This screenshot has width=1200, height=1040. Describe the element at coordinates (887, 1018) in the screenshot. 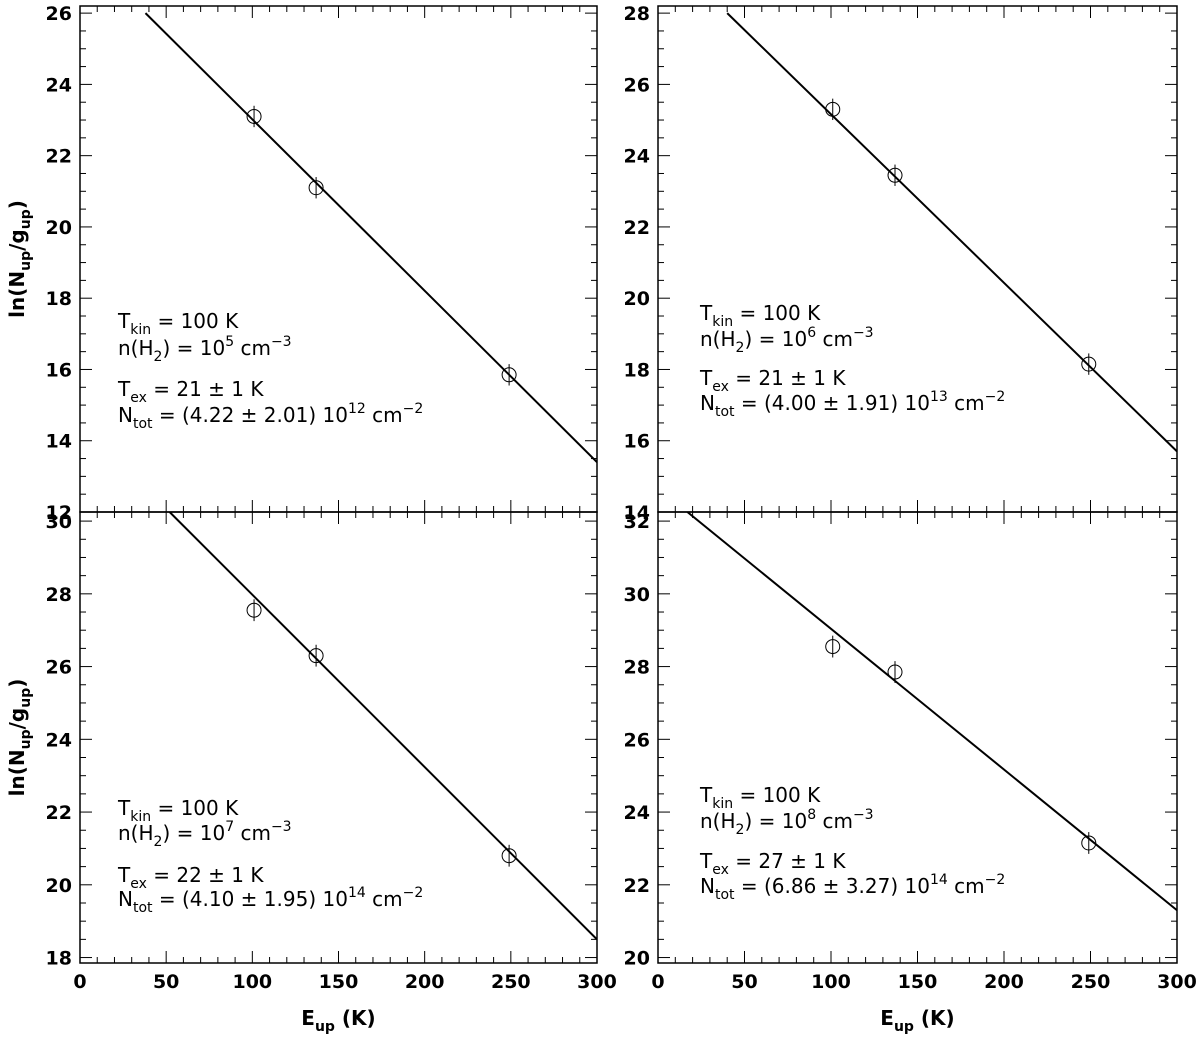

I see `text-segment: E` at that location.